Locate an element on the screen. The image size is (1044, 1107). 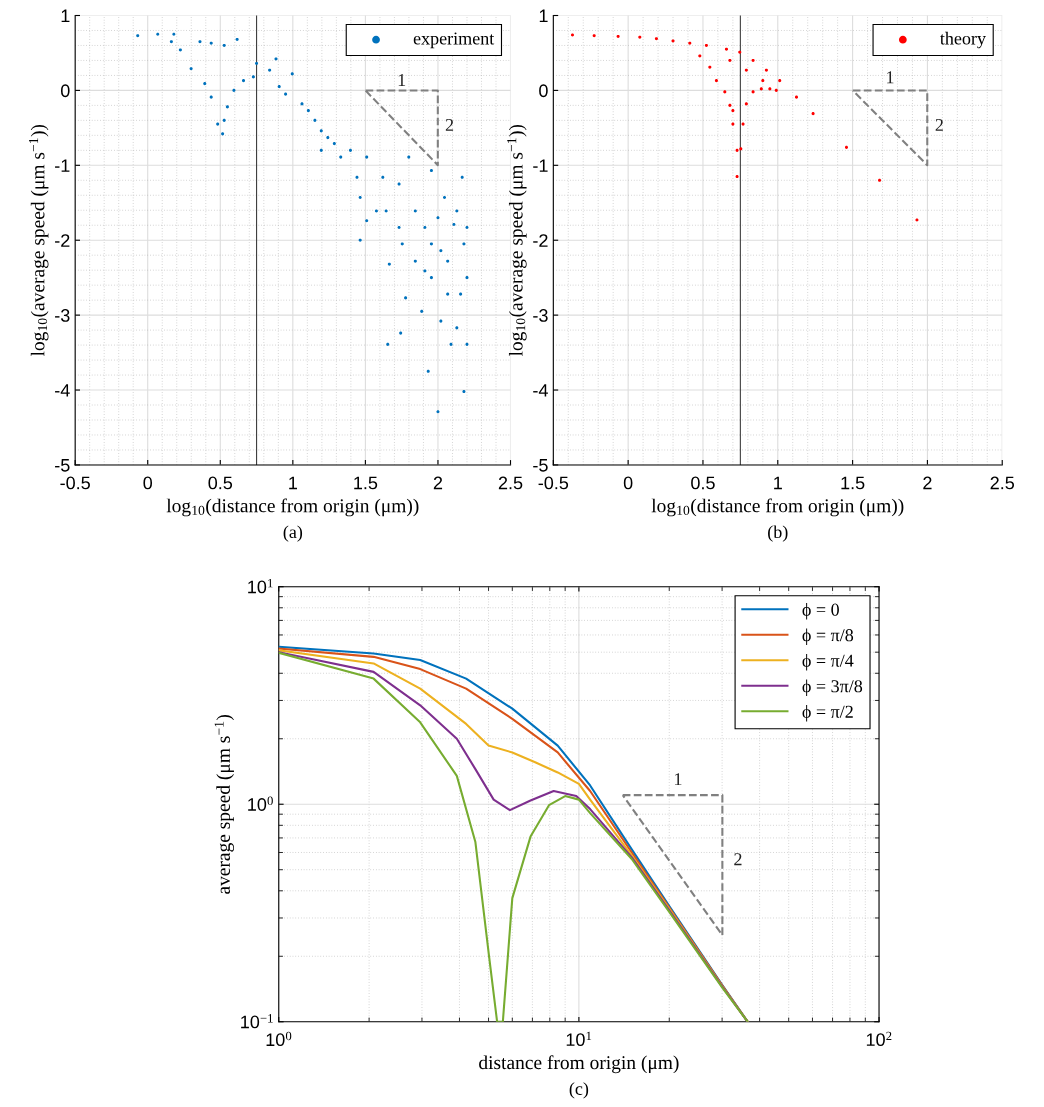
x-tick-label: 10$^{2}$ is located at coordinates (879, 1039).